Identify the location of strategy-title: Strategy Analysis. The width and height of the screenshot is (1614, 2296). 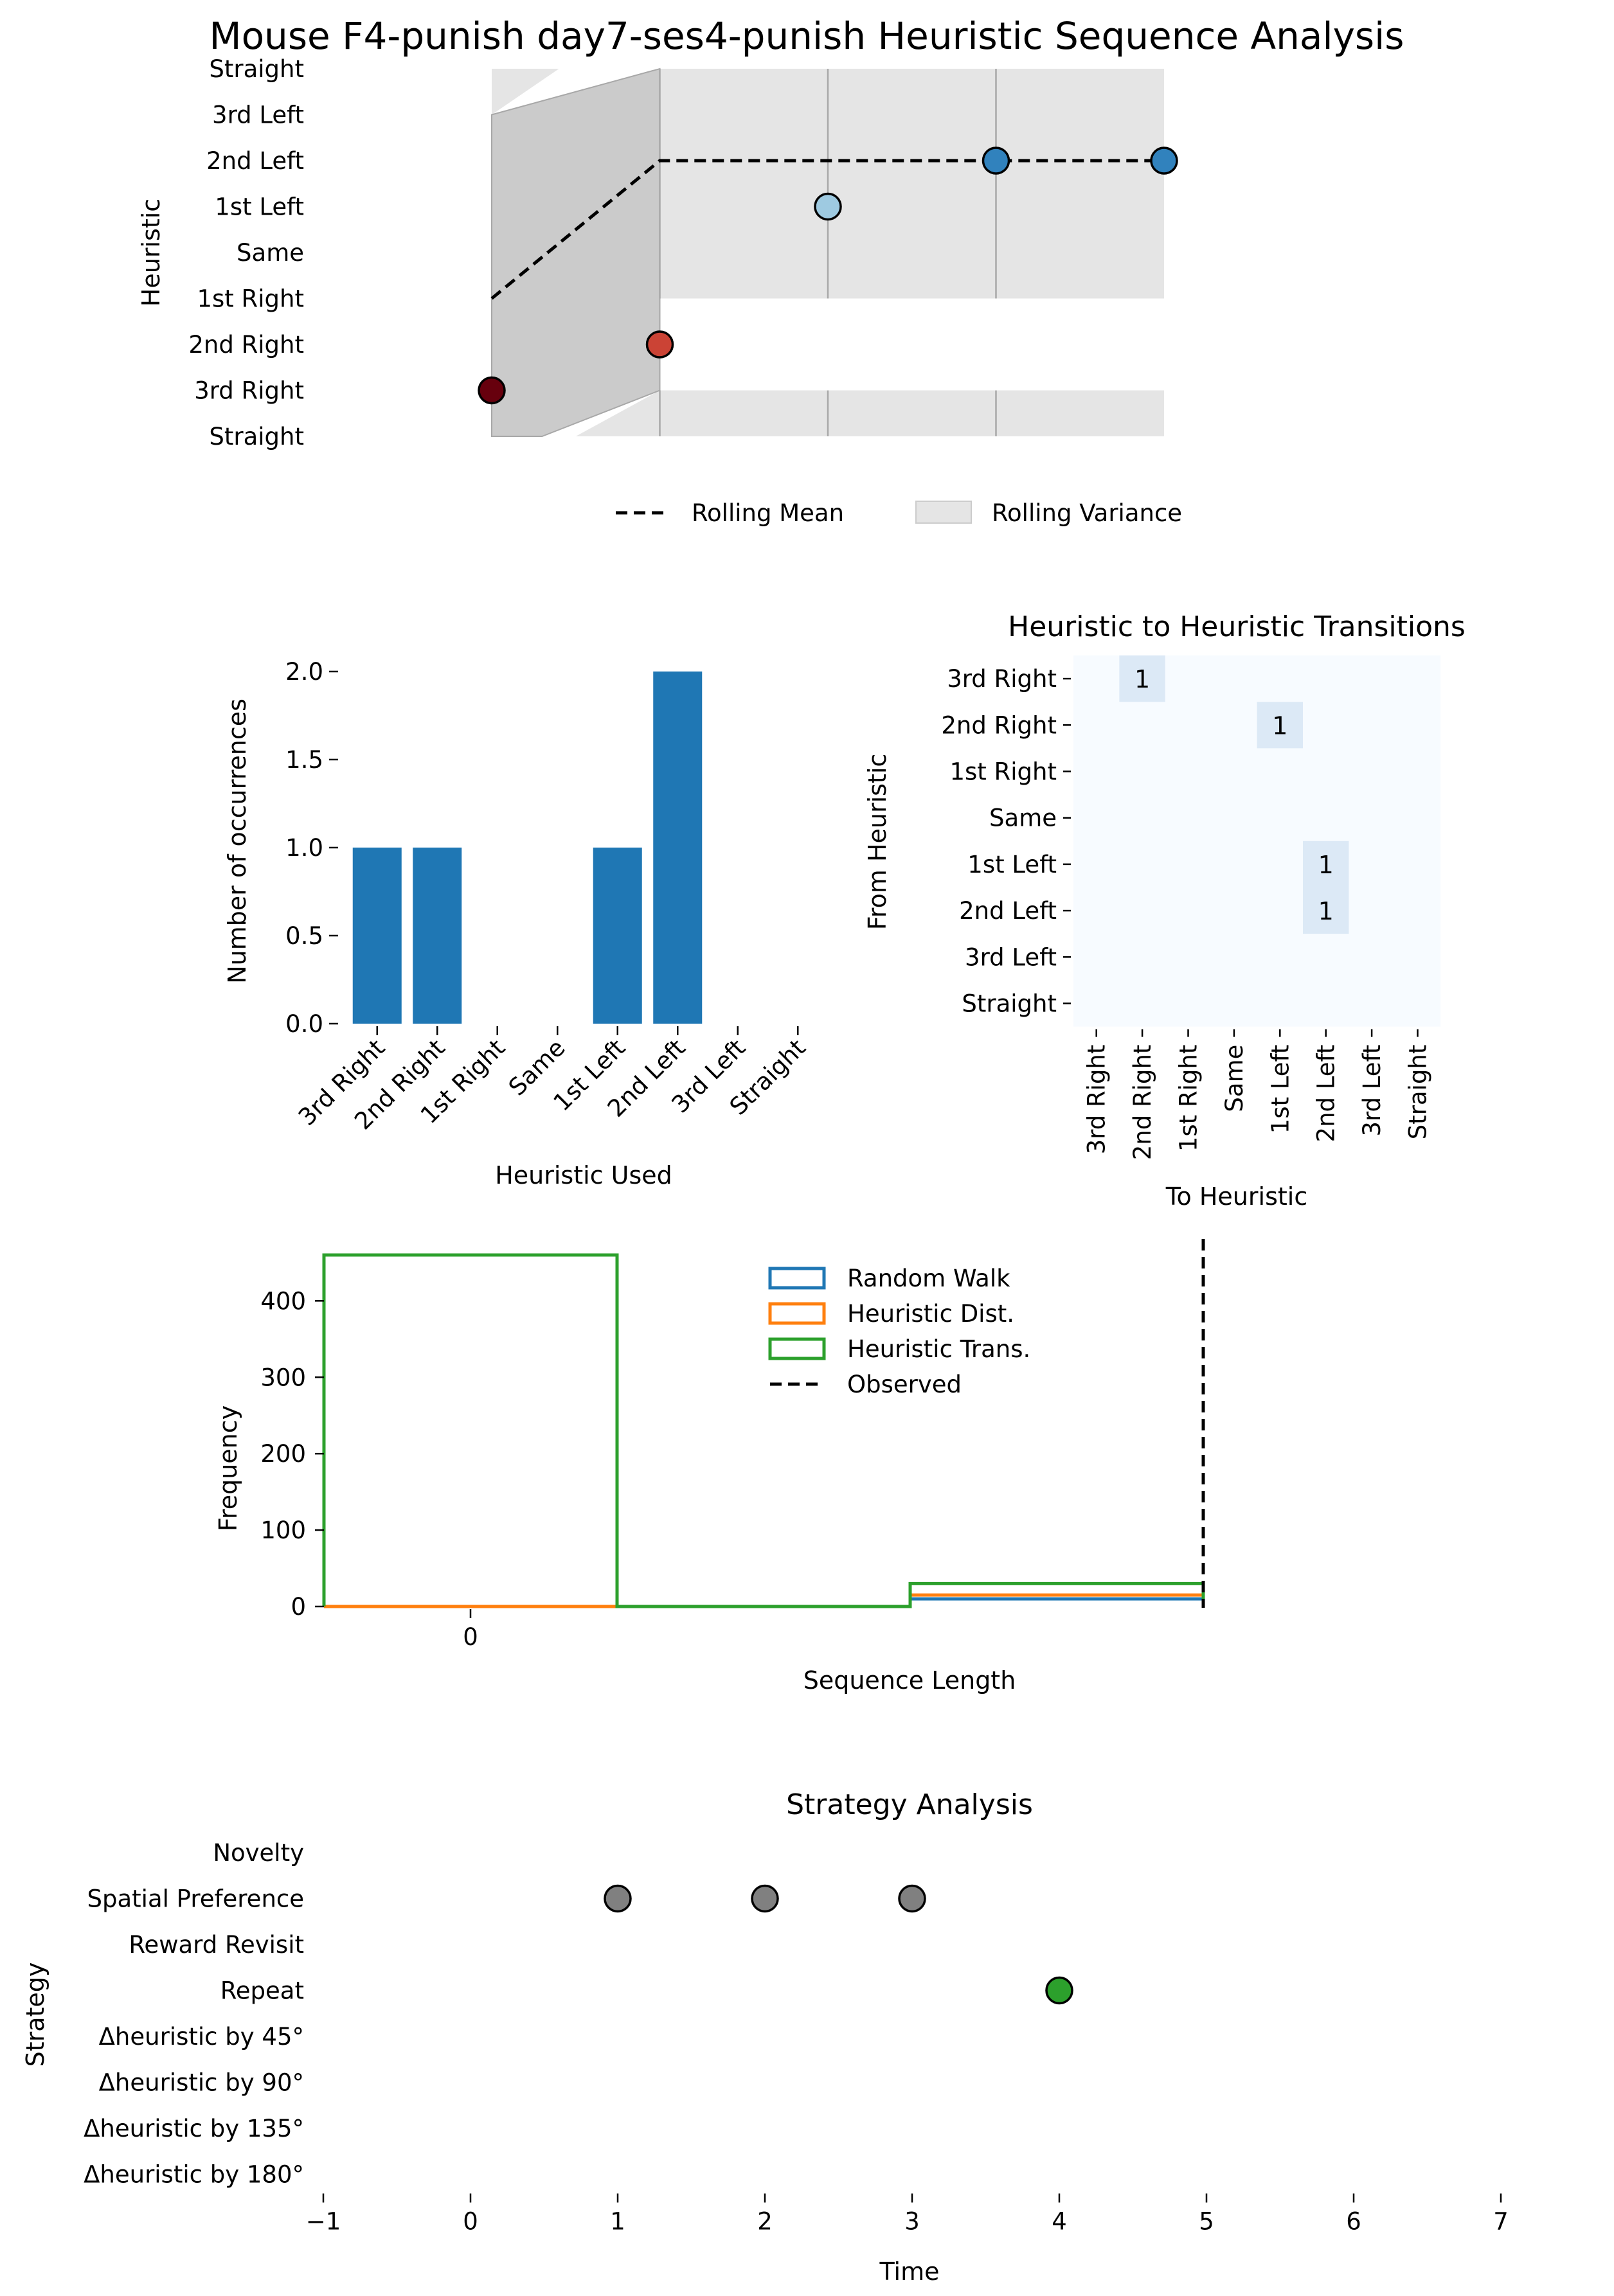
(909, 1804).